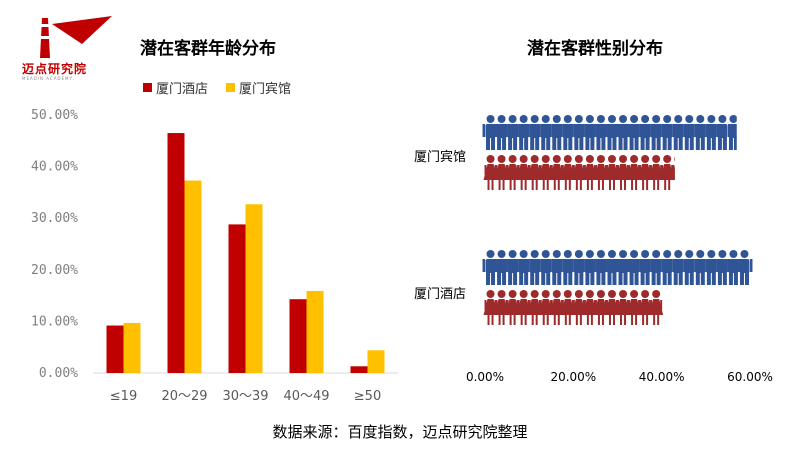 The width and height of the screenshot is (800, 450). Describe the element at coordinates (595, 49) in the screenshot. I see `gender-chart-title: 潜在客群性别分布` at that location.